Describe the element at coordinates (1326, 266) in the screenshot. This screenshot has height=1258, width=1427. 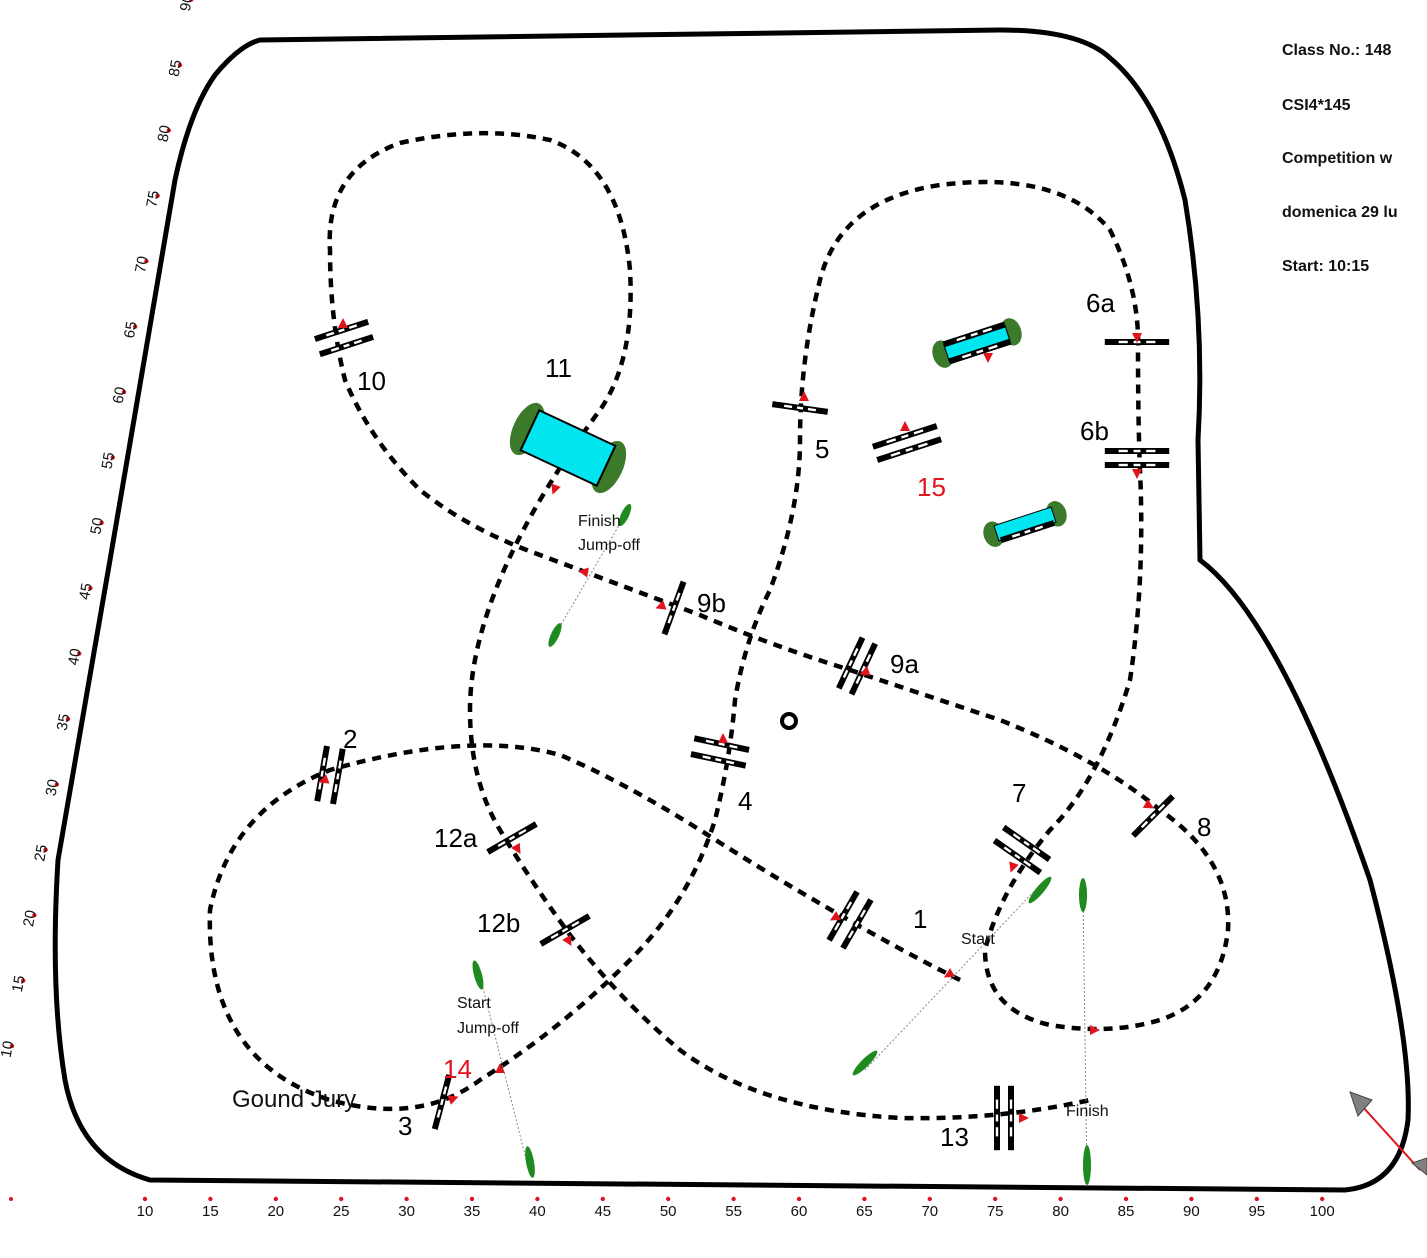
I see `start-time: Start: 10:15` at that location.